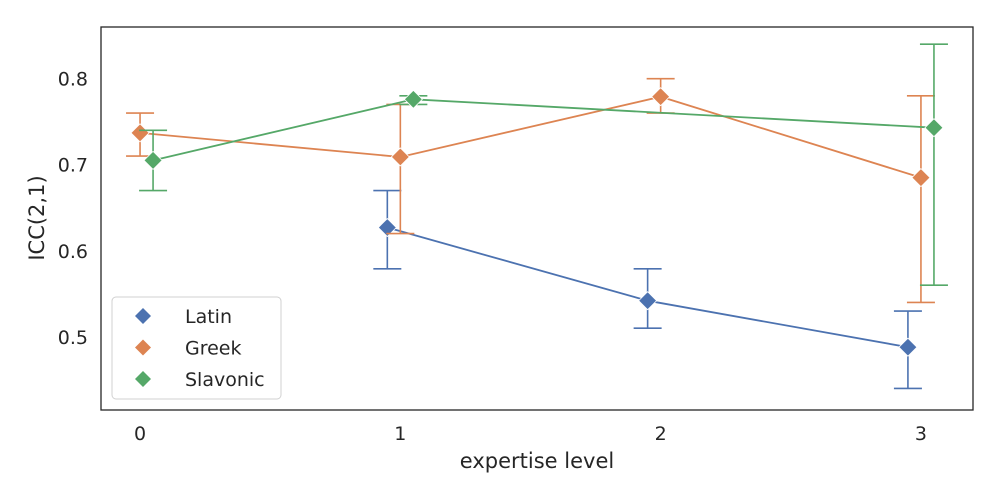  I want to click on y-tick-label: 0.6, so click(73, 252).